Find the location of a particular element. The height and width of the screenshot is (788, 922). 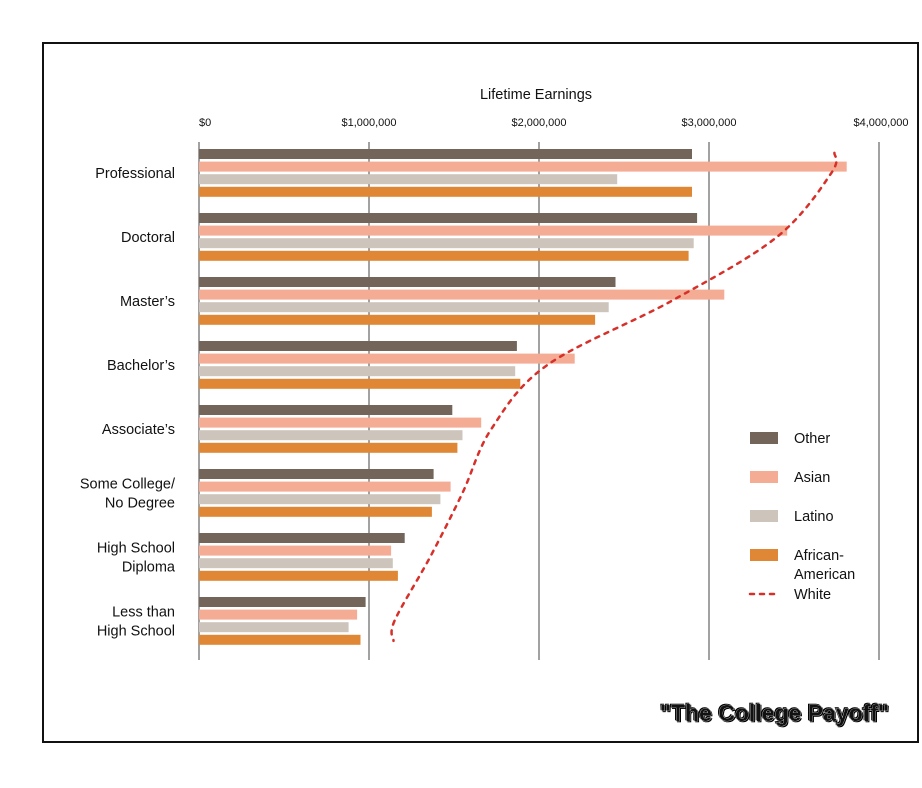

legend-other-label: Other is located at coordinates (812, 439).